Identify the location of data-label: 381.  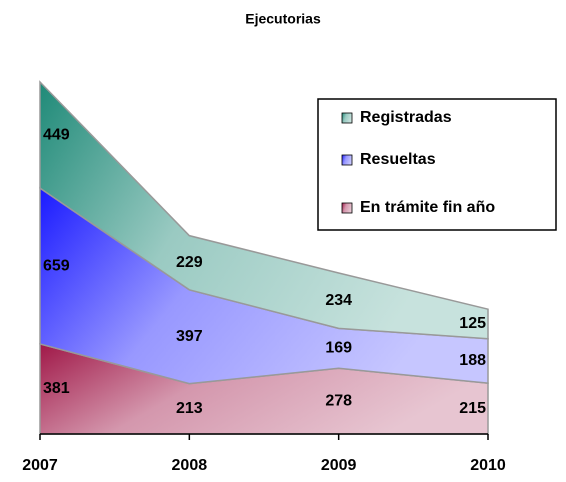
(56, 388).